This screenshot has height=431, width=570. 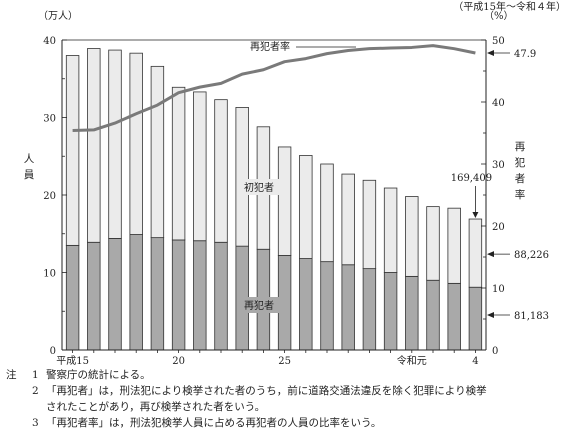 I want to click on first-offender-label: 初犯者, so click(x=259, y=187).